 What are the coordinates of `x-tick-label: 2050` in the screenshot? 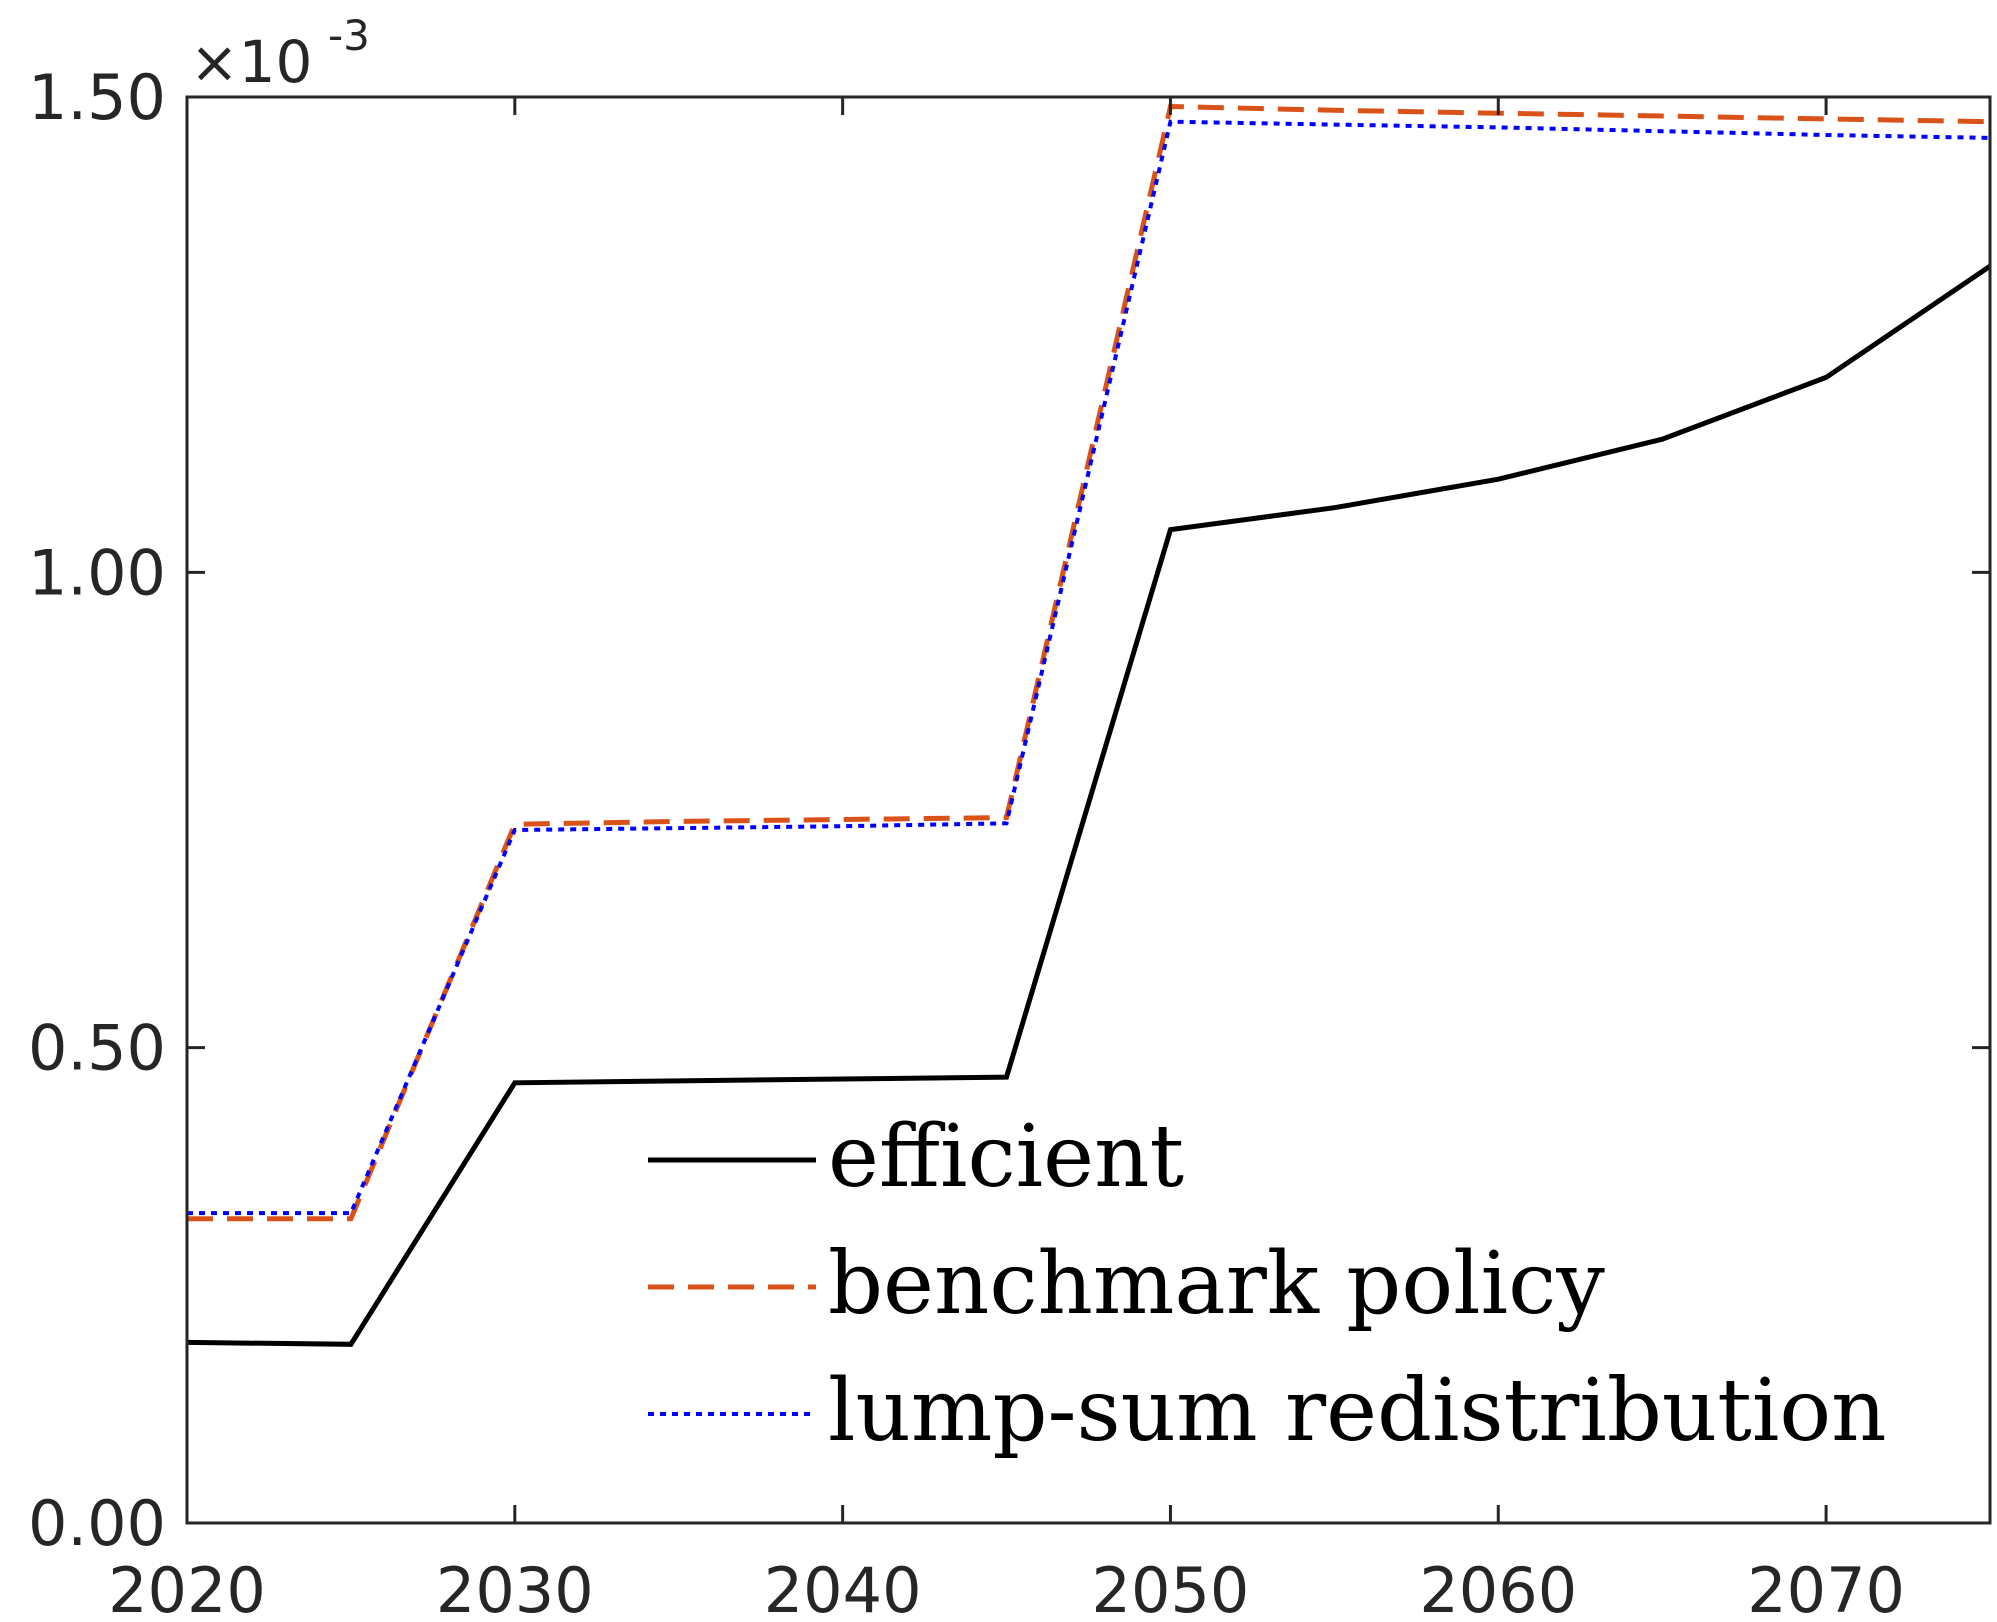 It's located at (1171, 1588).